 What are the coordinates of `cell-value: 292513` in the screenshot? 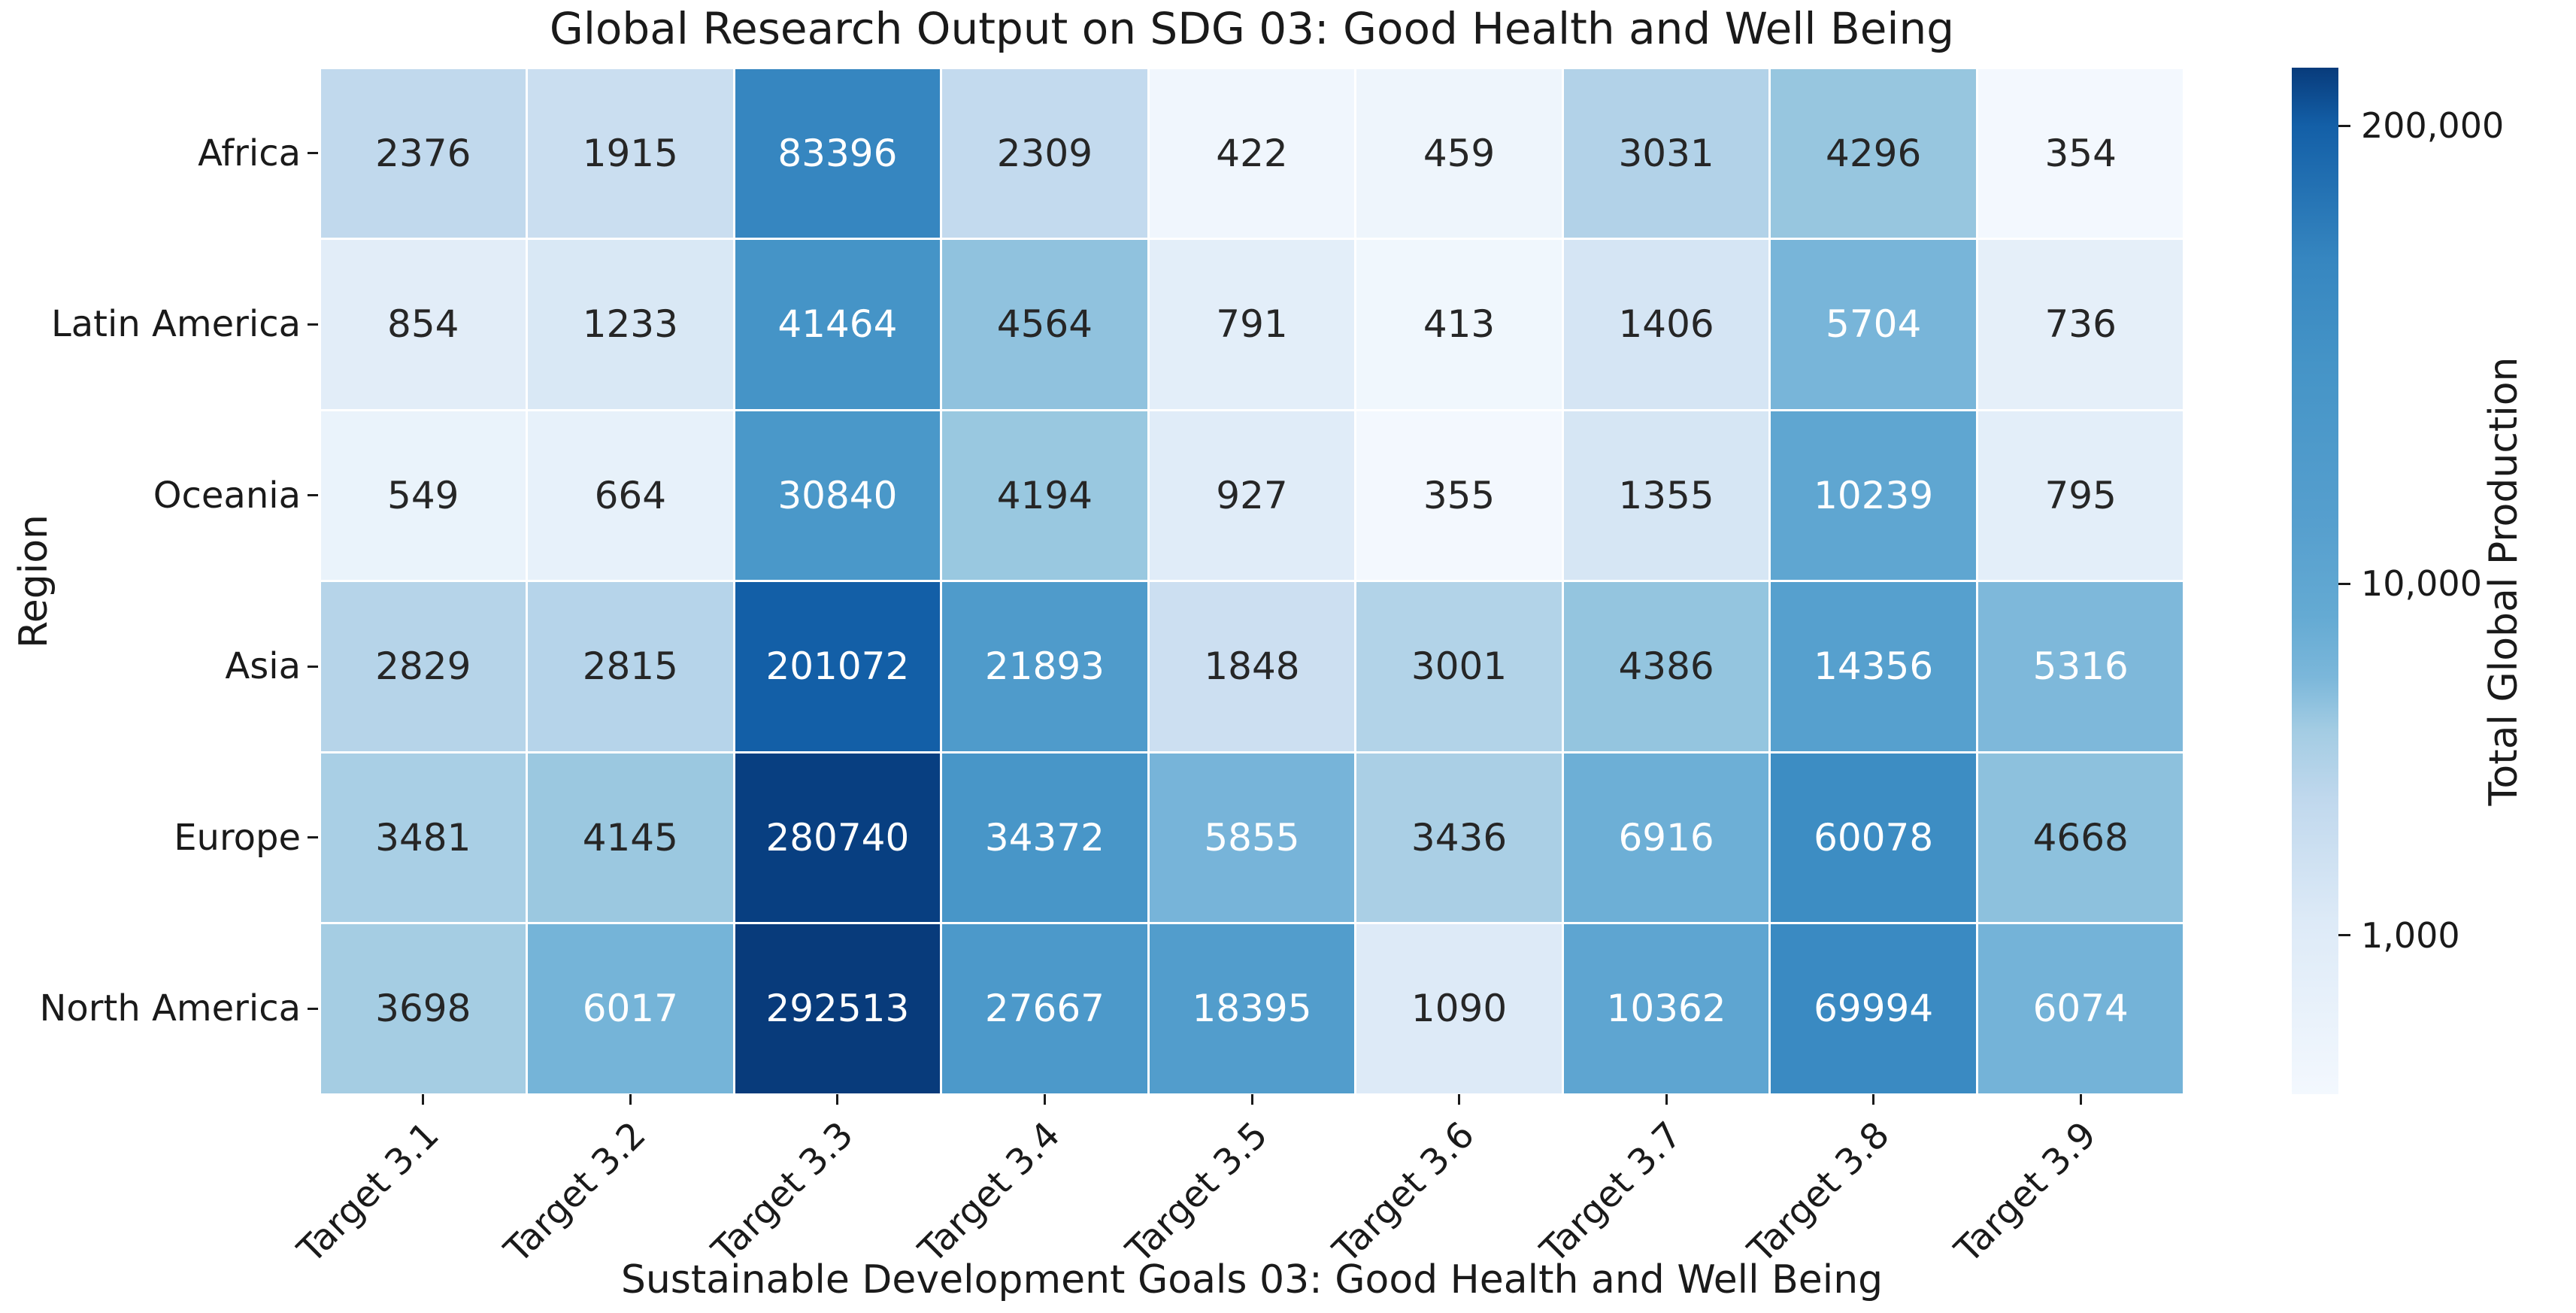 It's located at (837, 1009).